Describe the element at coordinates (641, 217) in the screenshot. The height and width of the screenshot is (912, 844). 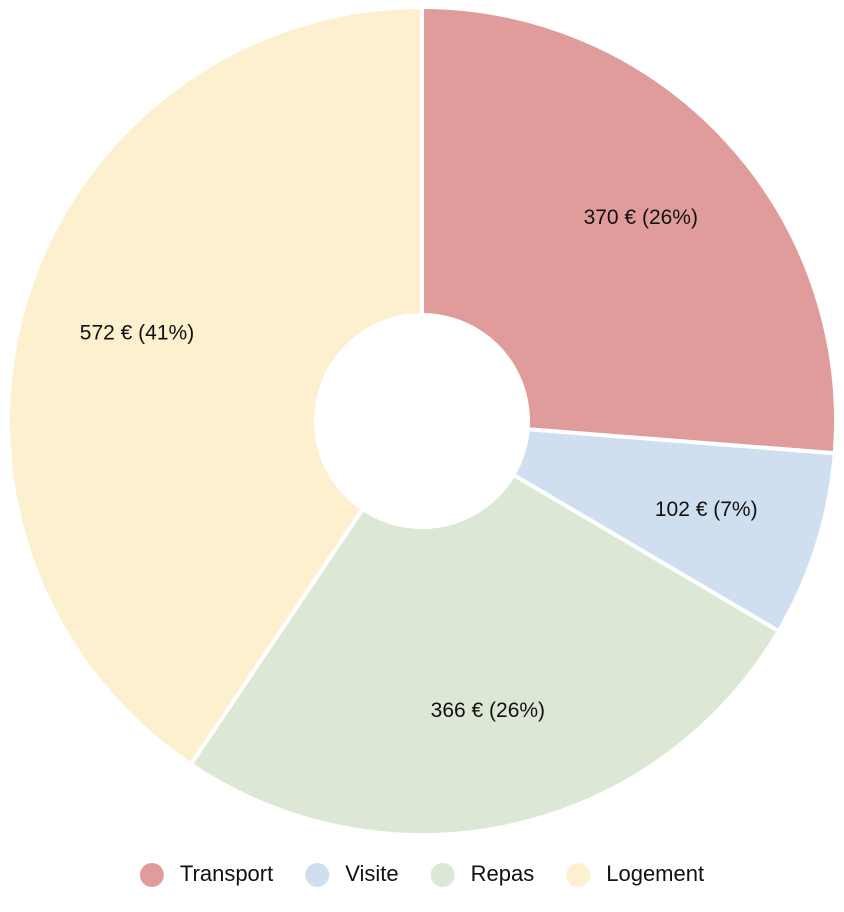
I see `data-label: 370 € (26%)` at that location.